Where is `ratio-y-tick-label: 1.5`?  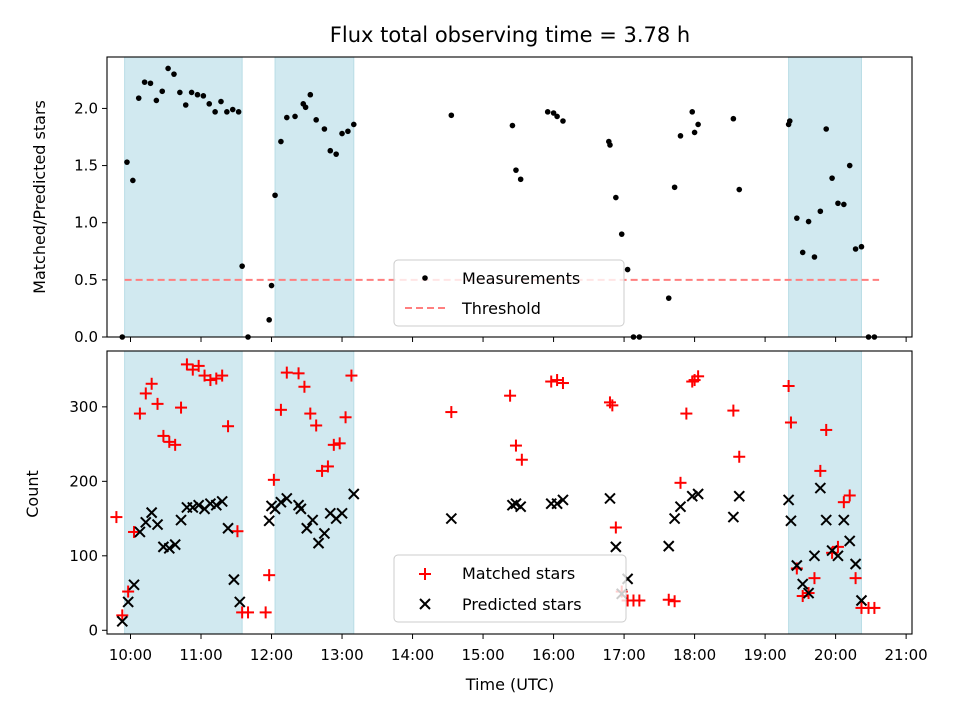
ratio-y-tick-label: 1.5 is located at coordinates (86, 166).